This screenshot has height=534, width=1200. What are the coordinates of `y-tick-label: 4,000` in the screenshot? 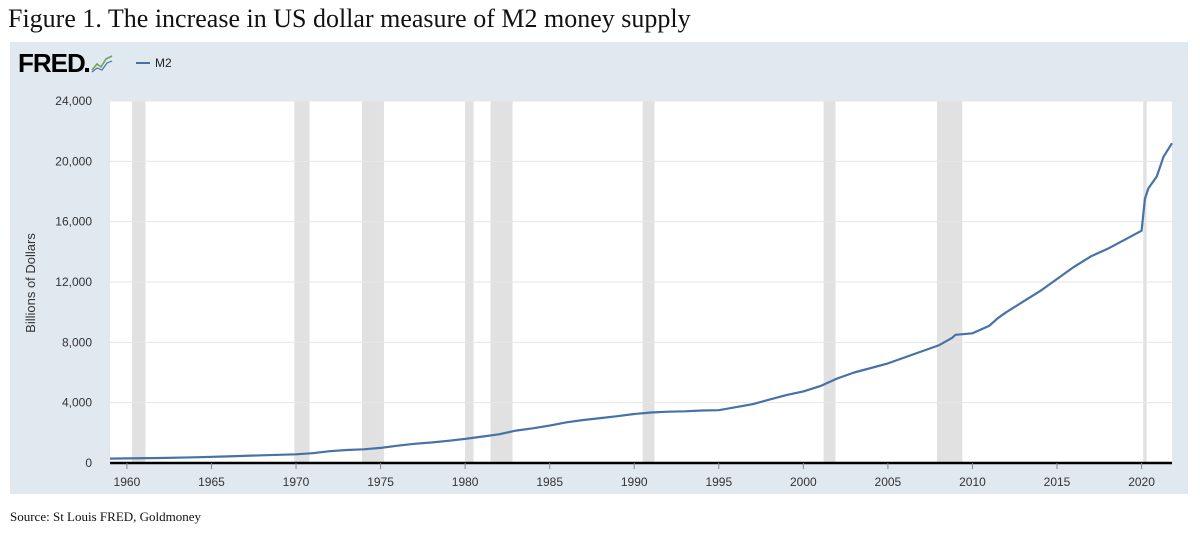 It's located at (77, 403).